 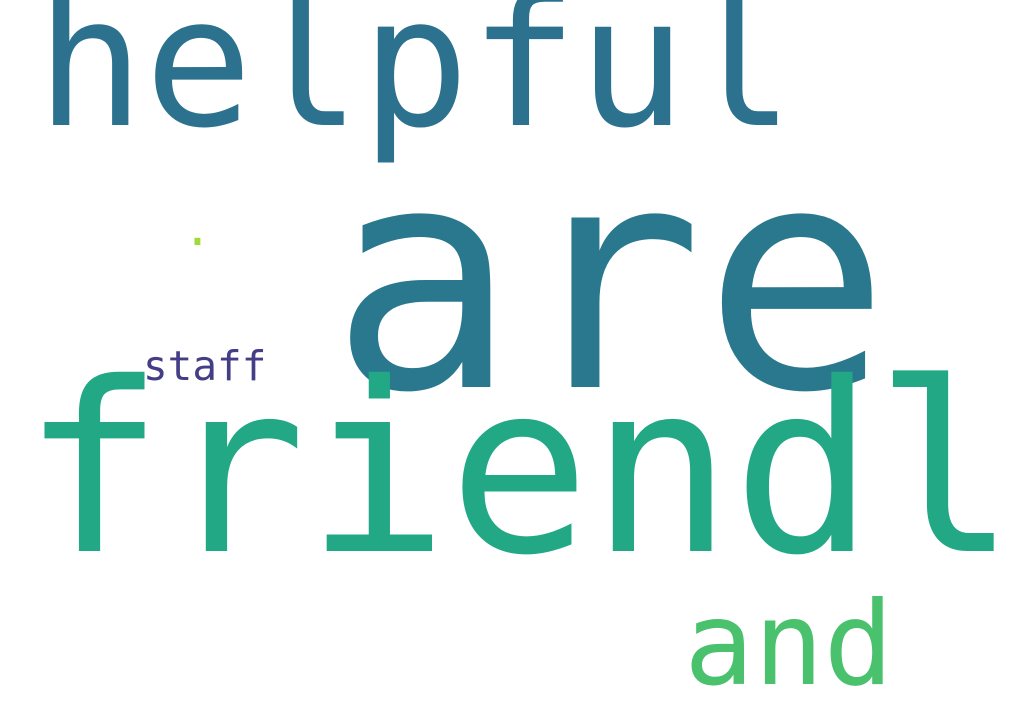 What do you see at coordinates (789, 644) in the screenshot?
I see `word-and: and` at bounding box center [789, 644].